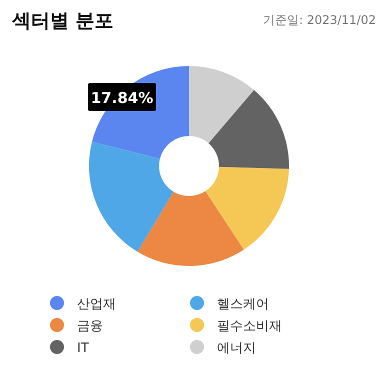 The image size is (385, 368). What do you see at coordinates (236, 348) in the screenshot?
I see `legend-label: 에너지` at bounding box center [236, 348].